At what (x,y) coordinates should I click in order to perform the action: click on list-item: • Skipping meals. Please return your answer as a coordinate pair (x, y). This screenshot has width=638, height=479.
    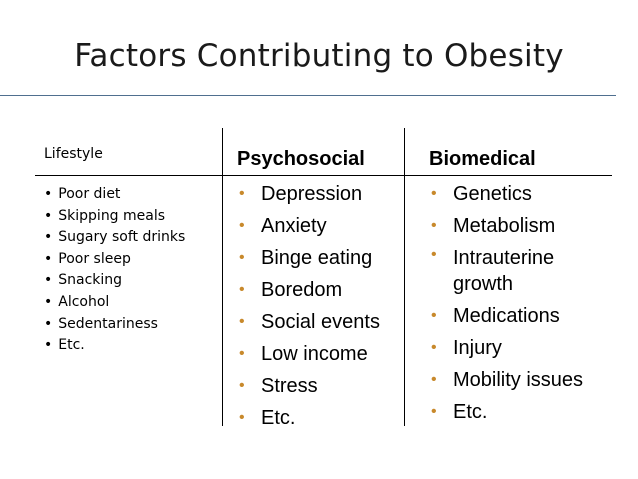
    Looking at the image, I should click on (114, 217).